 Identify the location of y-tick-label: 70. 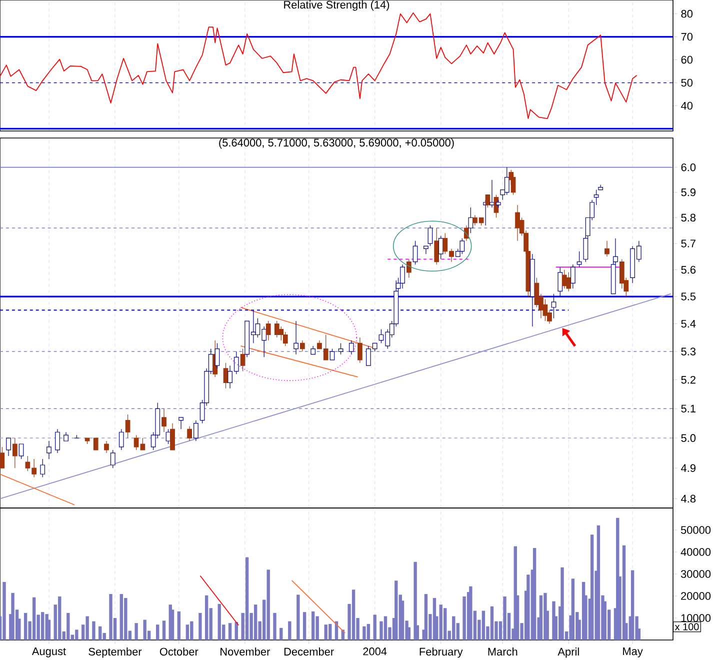
(687, 36).